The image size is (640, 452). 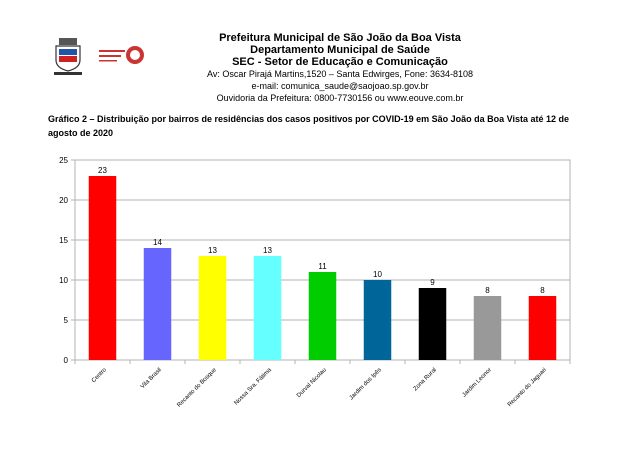 I want to click on bar-value-label: 10, so click(x=377, y=274).